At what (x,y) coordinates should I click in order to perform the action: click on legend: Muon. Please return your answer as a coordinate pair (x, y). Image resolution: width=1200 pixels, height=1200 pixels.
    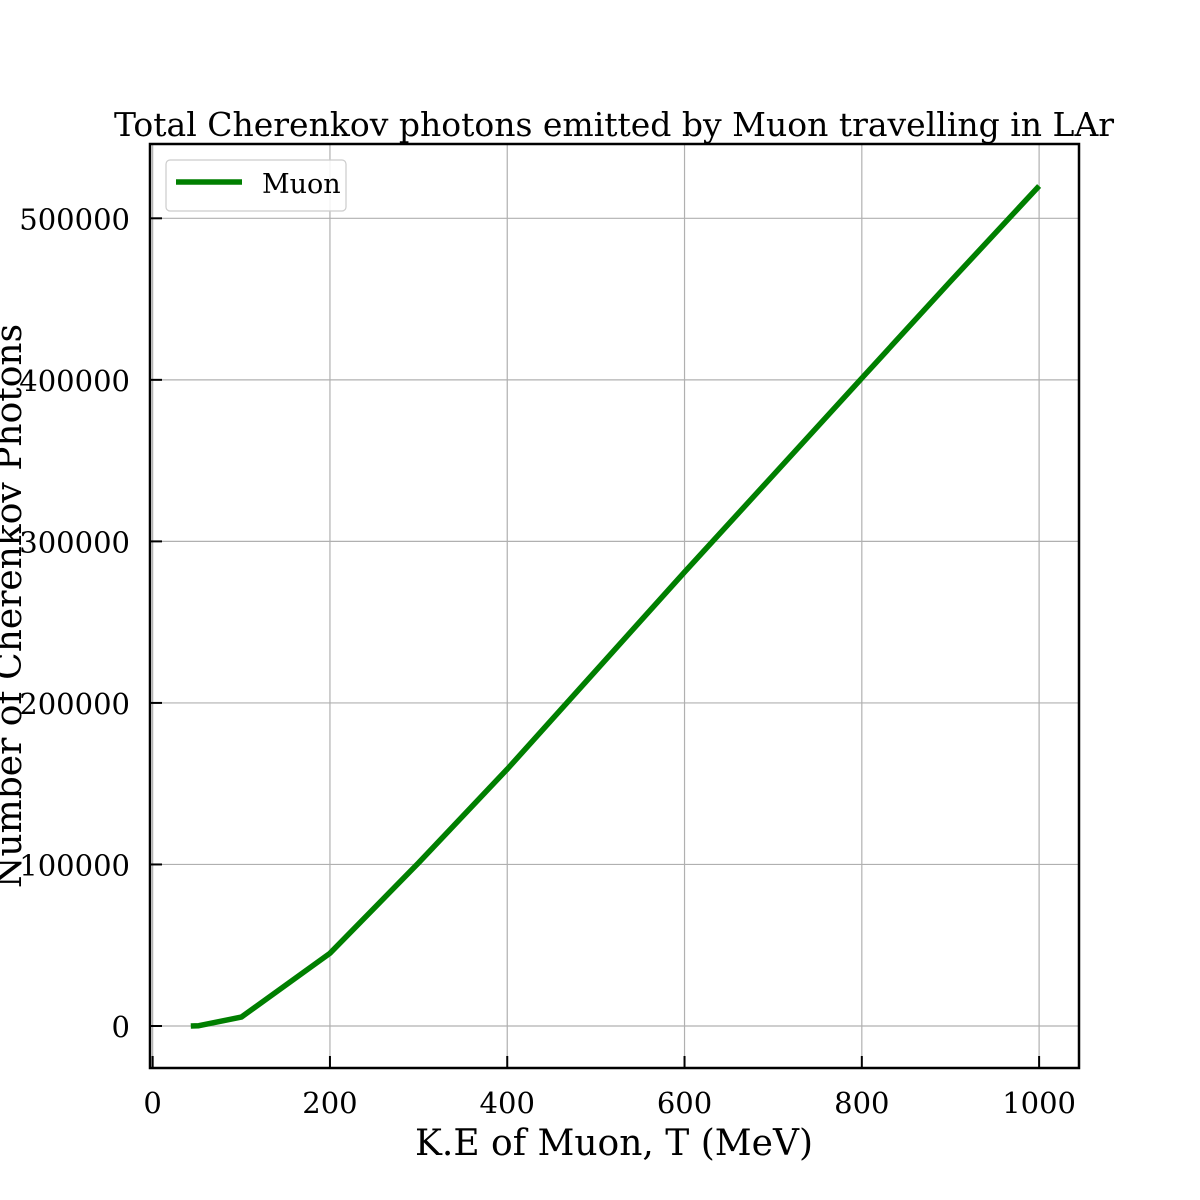
    Looking at the image, I should click on (256, 185).